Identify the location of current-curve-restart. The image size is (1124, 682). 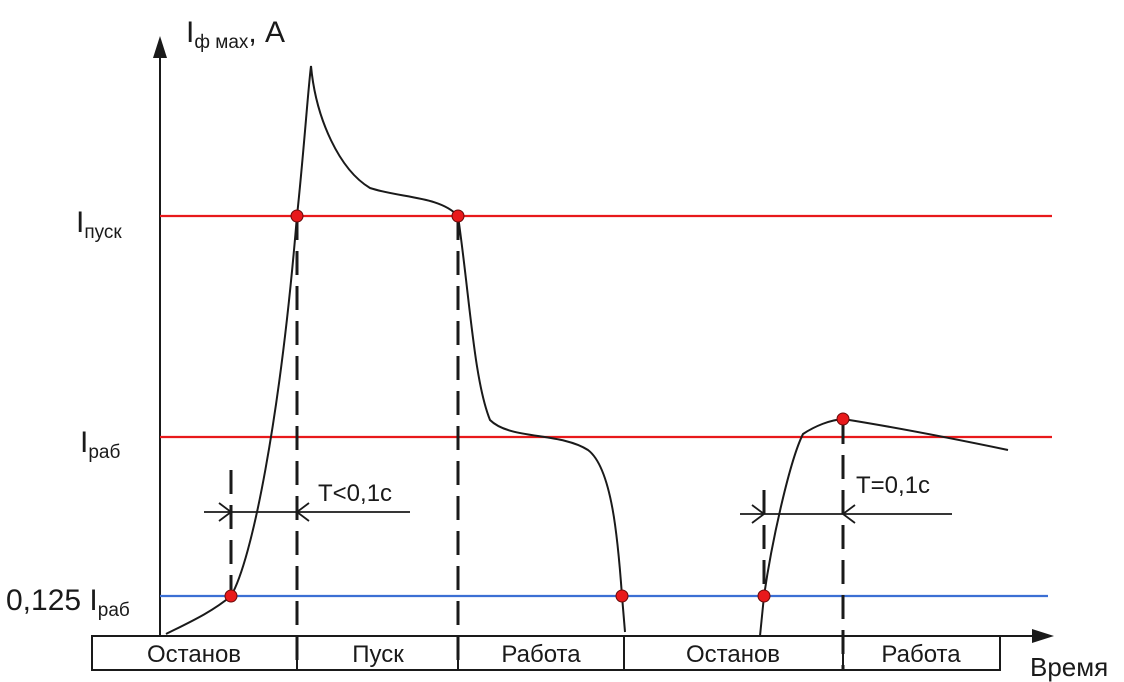
(884, 527).